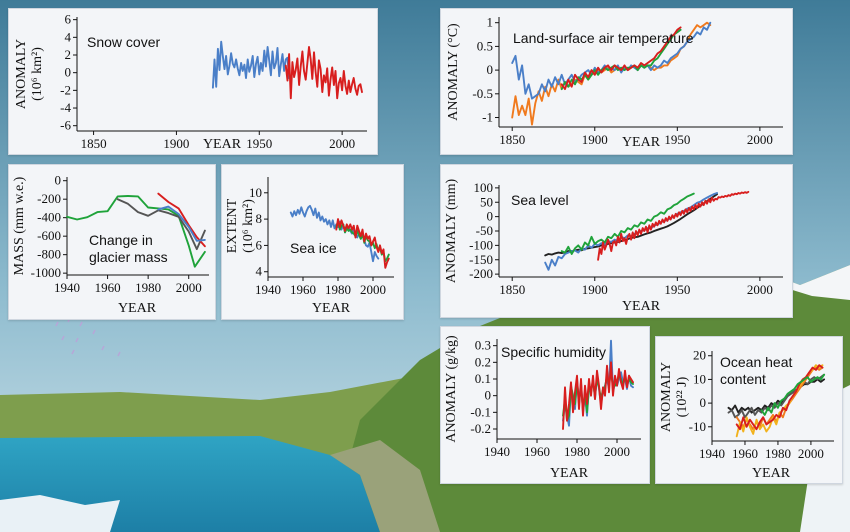 The image size is (850, 532). I want to click on ice-floe, so click(60, 513).